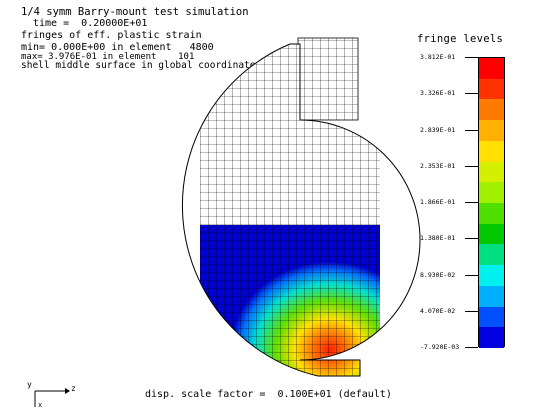  Describe the element at coordinates (111, 35) in the screenshot. I see `fringe-description: fringes of eff. plastic strain` at that location.